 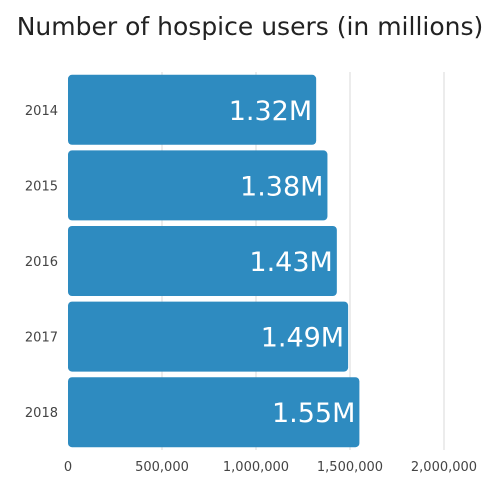 I want to click on y-tick-label: 2017, so click(x=41, y=338).